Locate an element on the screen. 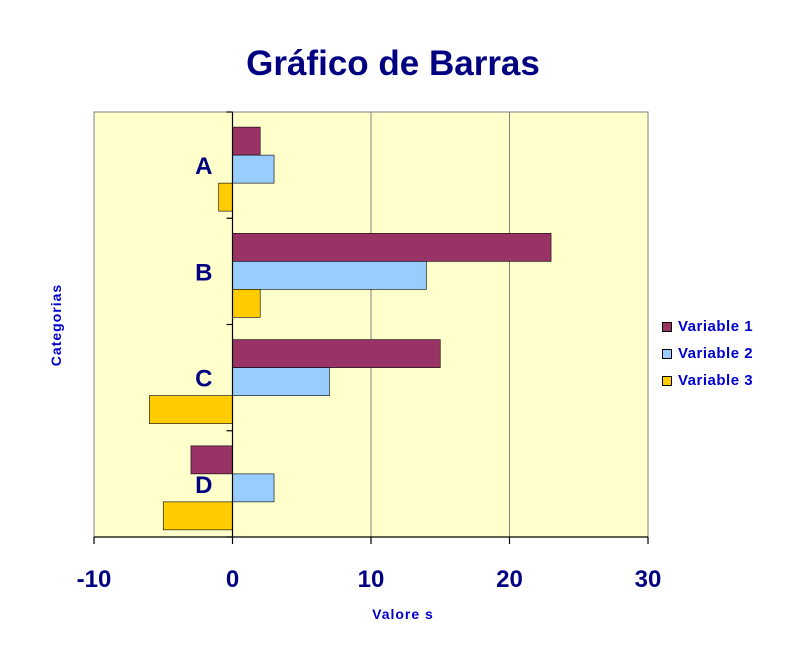  x-axis-title: Valore s is located at coordinates (403, 614).